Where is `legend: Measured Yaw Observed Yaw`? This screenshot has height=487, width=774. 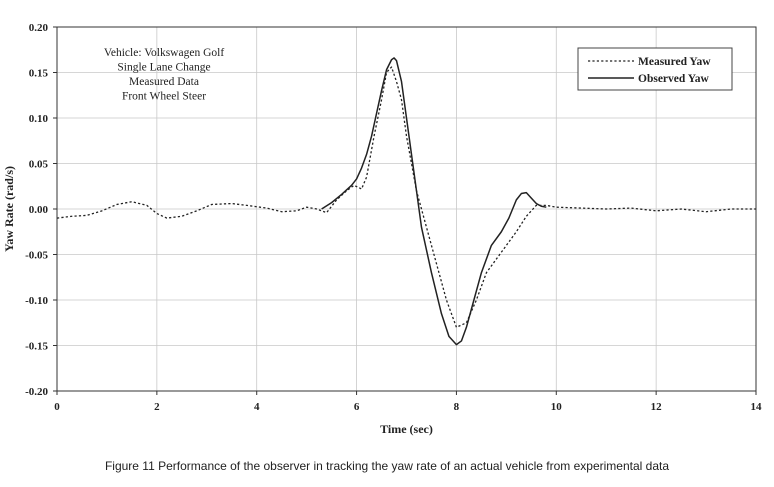 legend: Measured Yaw Observed Yaw is located at coordinates (655, 69).